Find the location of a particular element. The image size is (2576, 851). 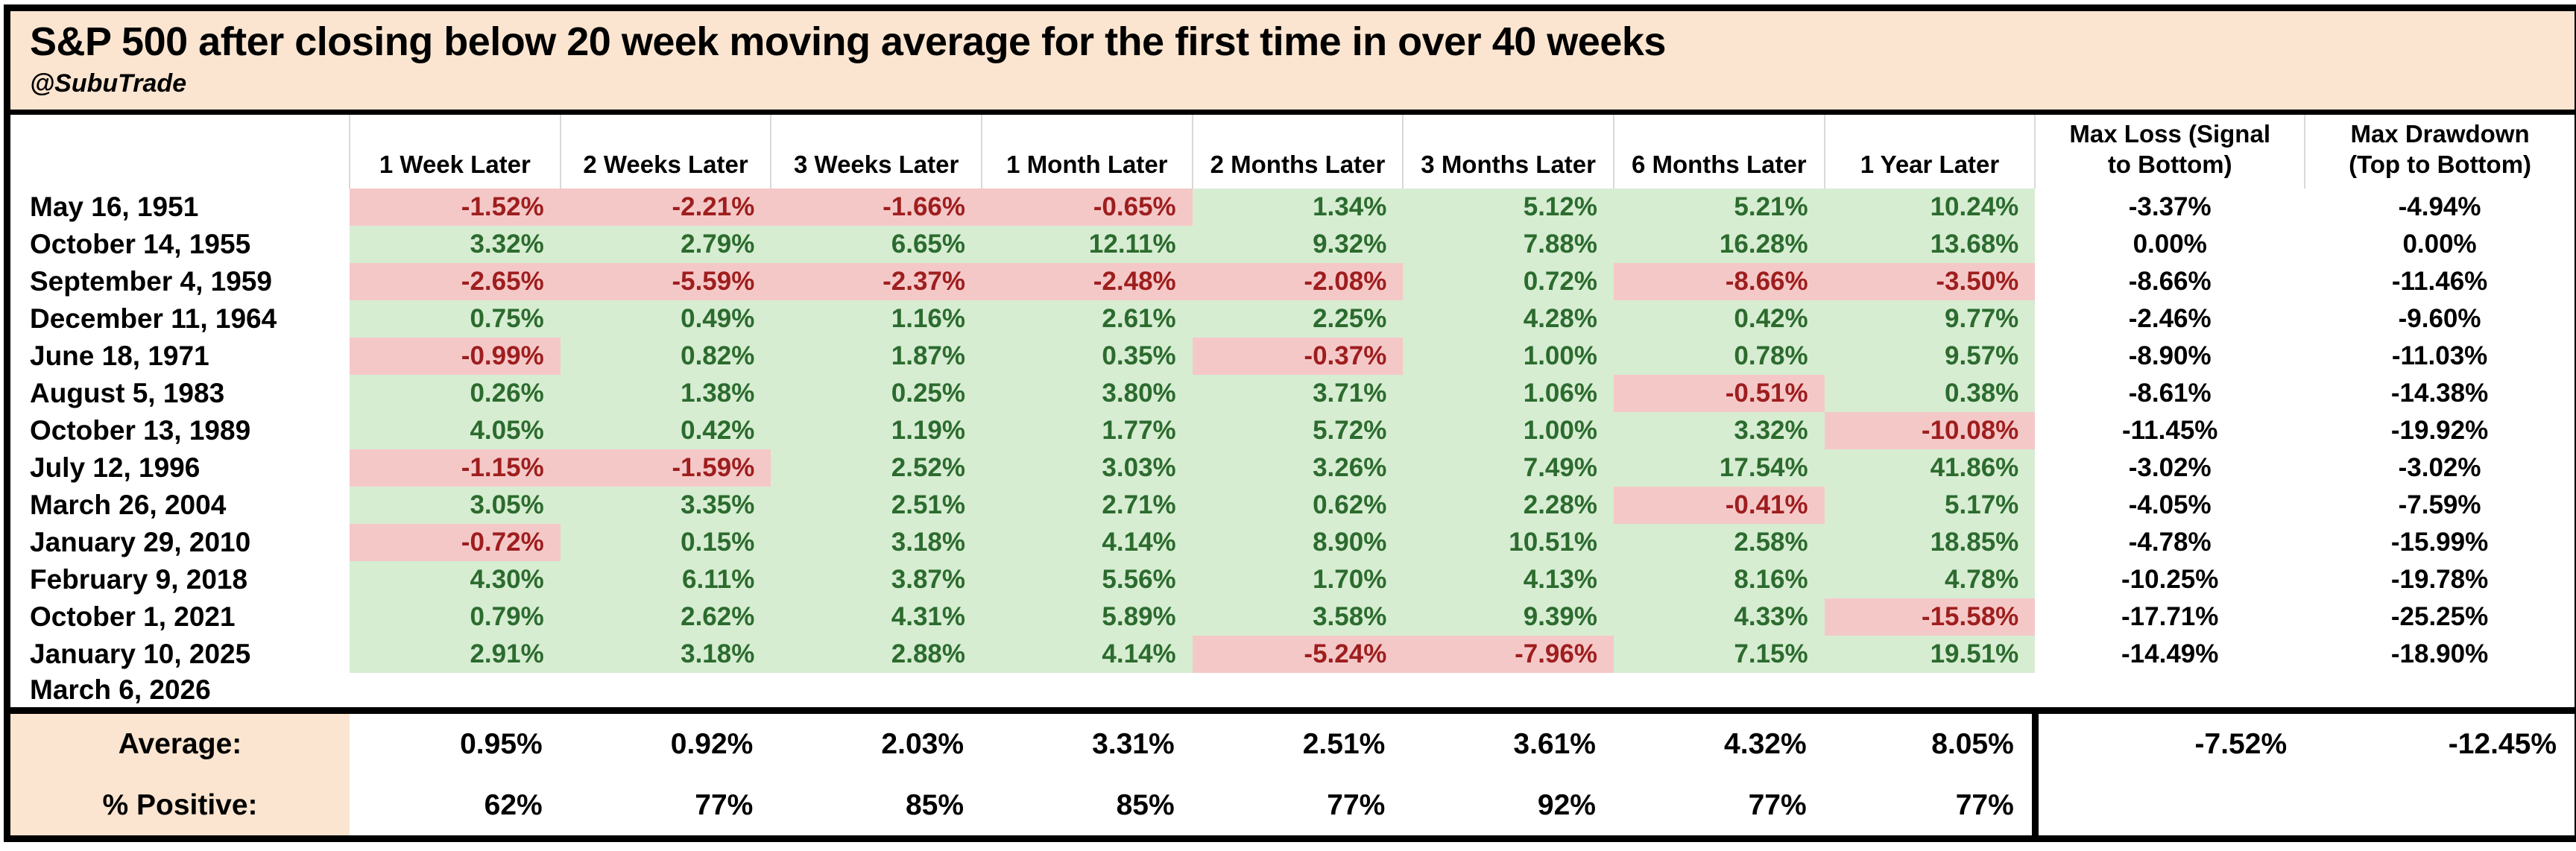

return-cell: 6.65% is located at coordinates (876, 244).